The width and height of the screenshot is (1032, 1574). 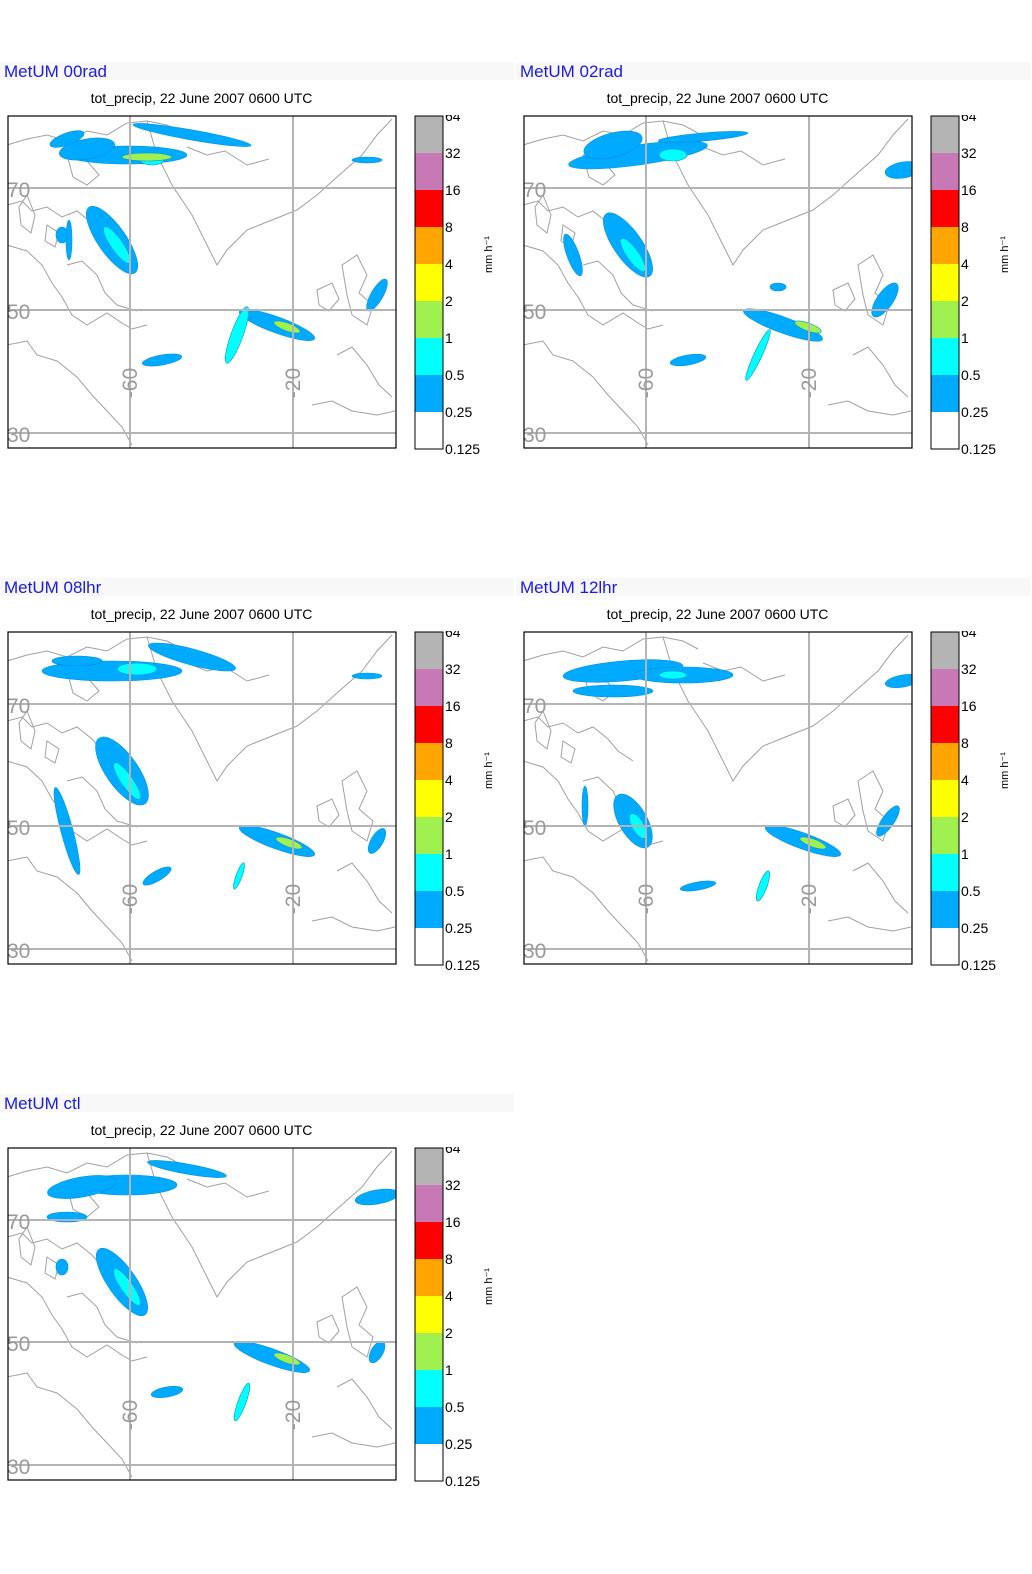 I want to click on colorbar-tick-label: 16, so click(x=453, y=706).